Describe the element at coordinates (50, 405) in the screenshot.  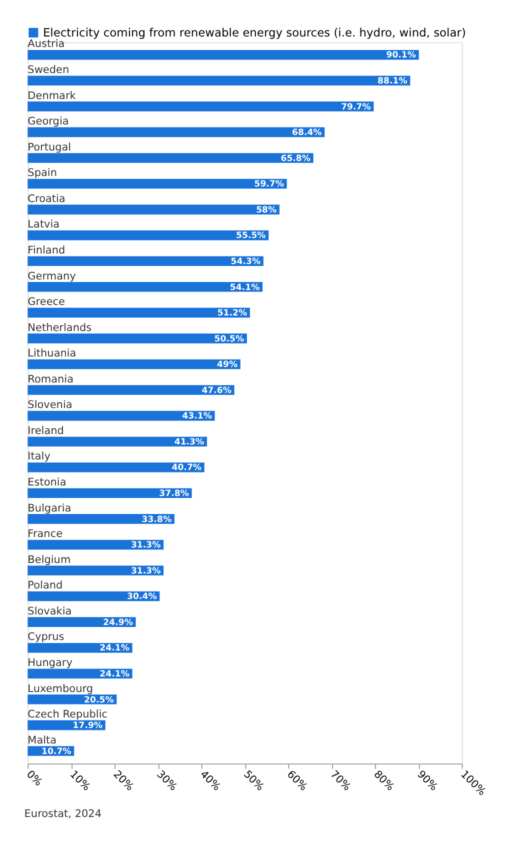
I see `y-tick-label: Slovenia` at that location.